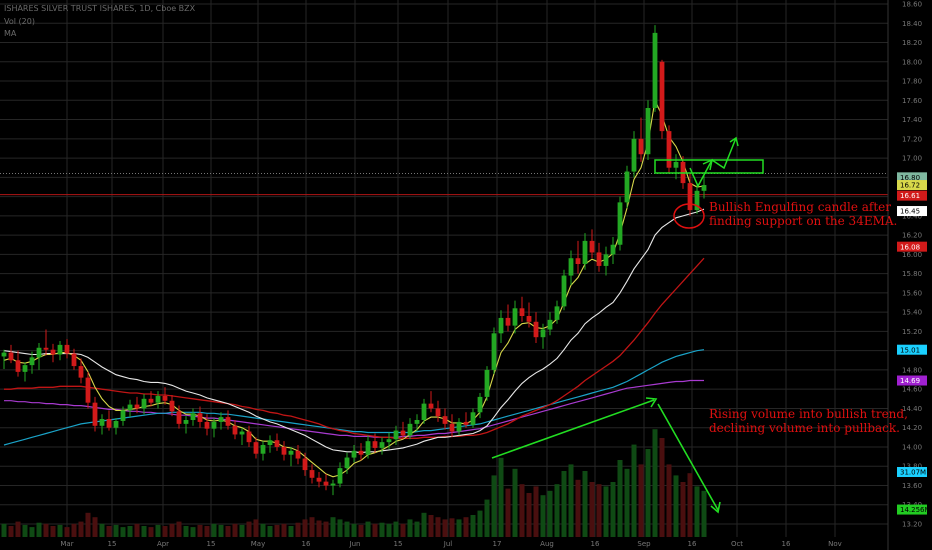  What do you see at coordinates (66, 544) in the screenshot?
I see `x-tick-label: Mar` at bounding box center [66, 544].